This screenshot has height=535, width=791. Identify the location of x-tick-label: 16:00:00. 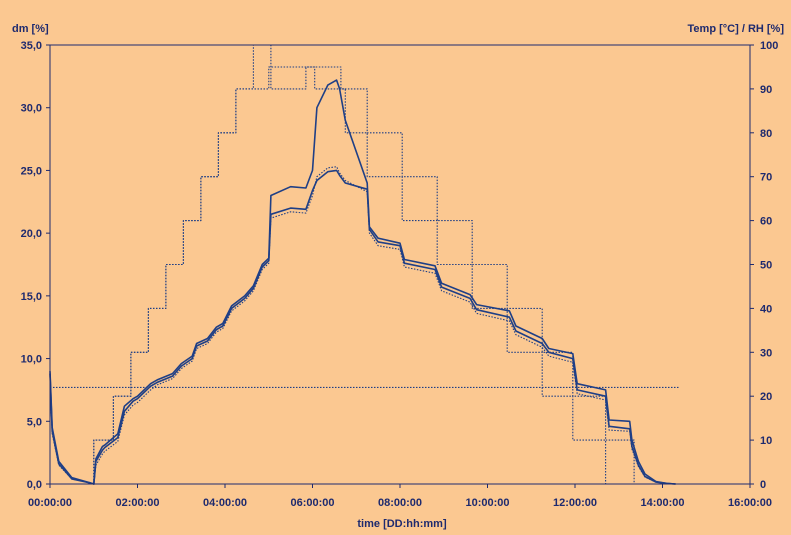
(750, 503).